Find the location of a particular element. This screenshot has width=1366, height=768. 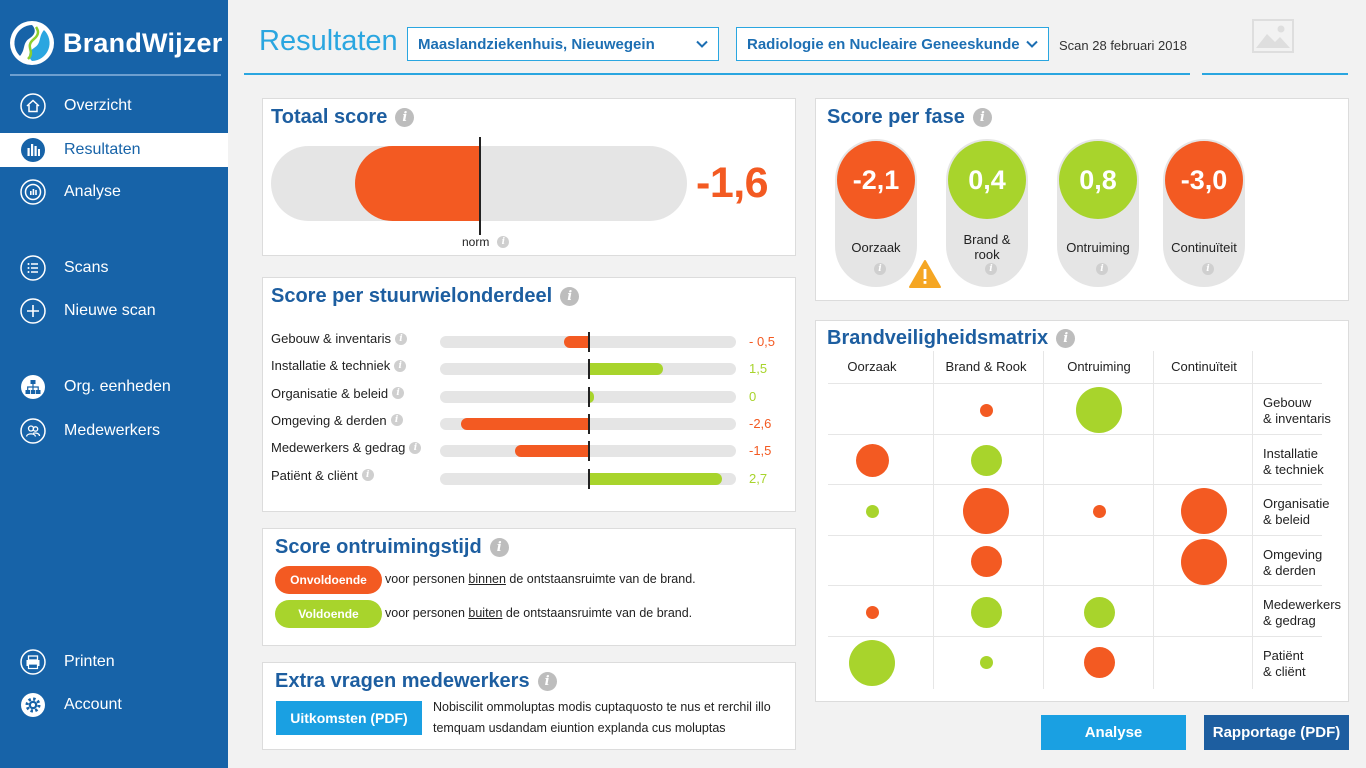

nav-label: Printen is located at coordinates (89, 661).